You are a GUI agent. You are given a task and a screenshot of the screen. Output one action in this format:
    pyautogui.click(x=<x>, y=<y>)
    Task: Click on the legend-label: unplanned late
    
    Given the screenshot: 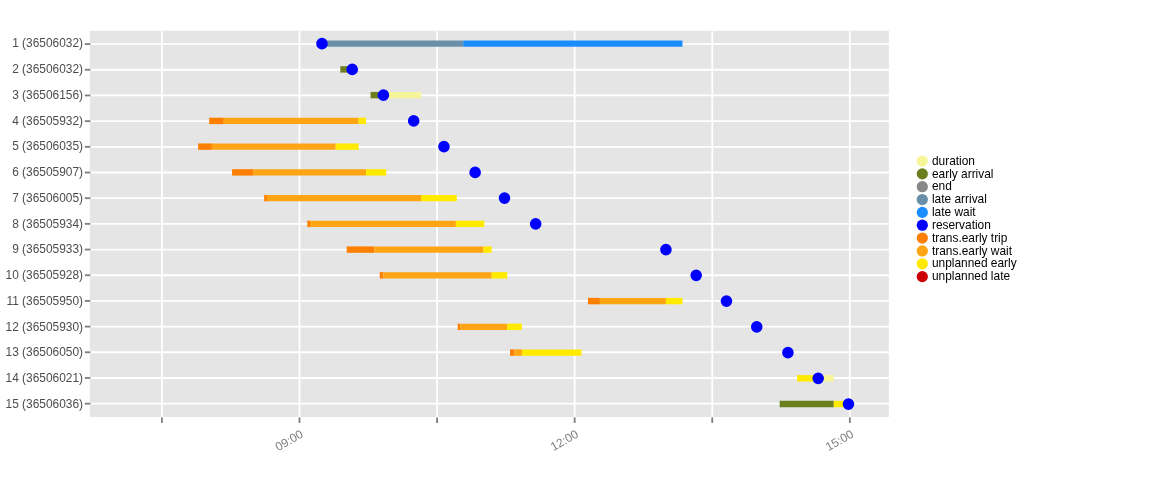 What is the action you would take?
    pyautogui.click(x=971, y=276)
    